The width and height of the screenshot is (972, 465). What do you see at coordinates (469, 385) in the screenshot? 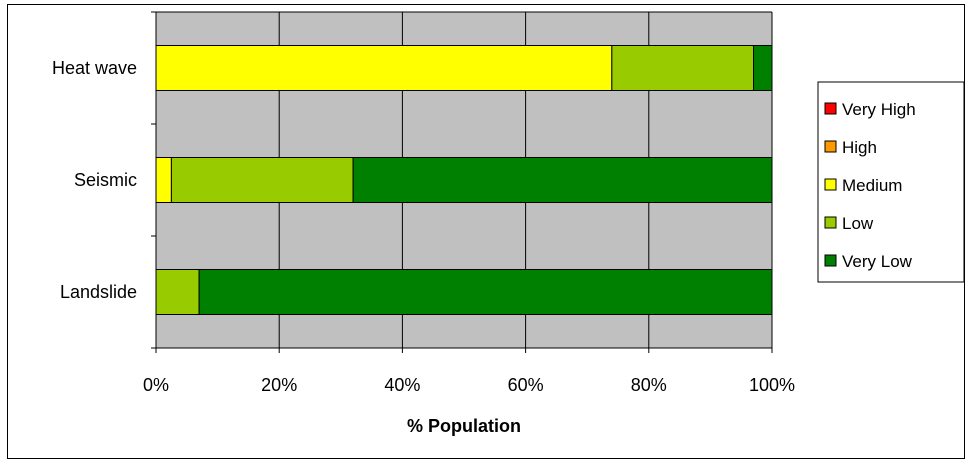
I see `x-tick-labels: 0% 20% 40% 60% 80% 100%` at bounding box center [469, 385].